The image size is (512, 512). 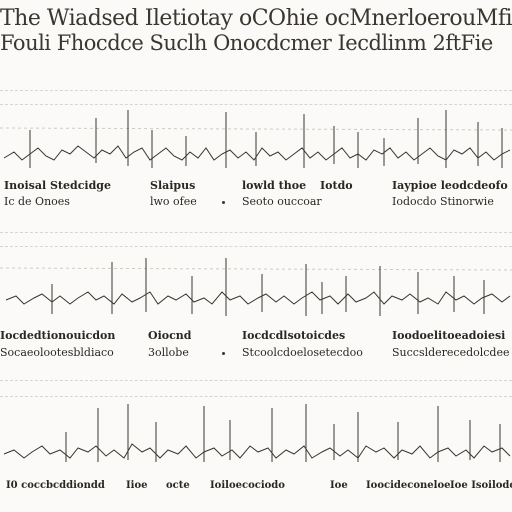 I want to click on section-1-caption: Iotdo, so click(x=336, y=186).